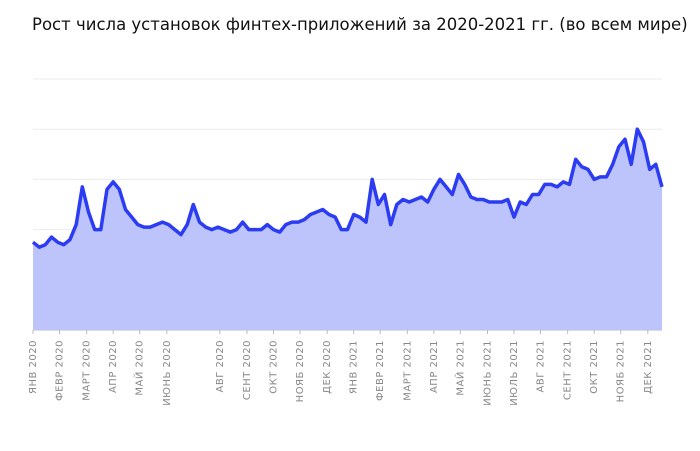  What do you see at coordinates (327, 367) in the screenshot?
I see `x-tick-label: ДЕК 2020` at bounding box center [327, 367].